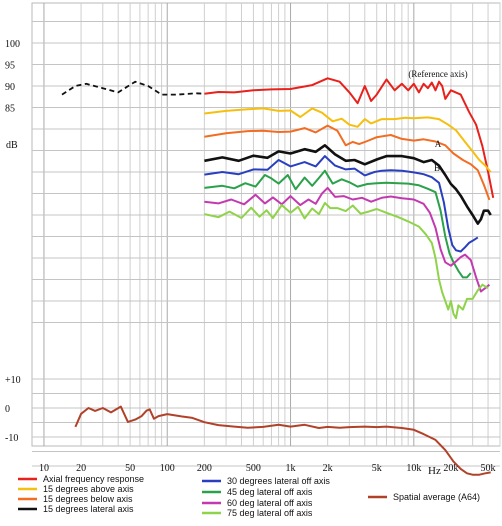 This screenshot has height=526, width=502. I want to click on legend-label: 15 degrees above axis, so click(88, 489).